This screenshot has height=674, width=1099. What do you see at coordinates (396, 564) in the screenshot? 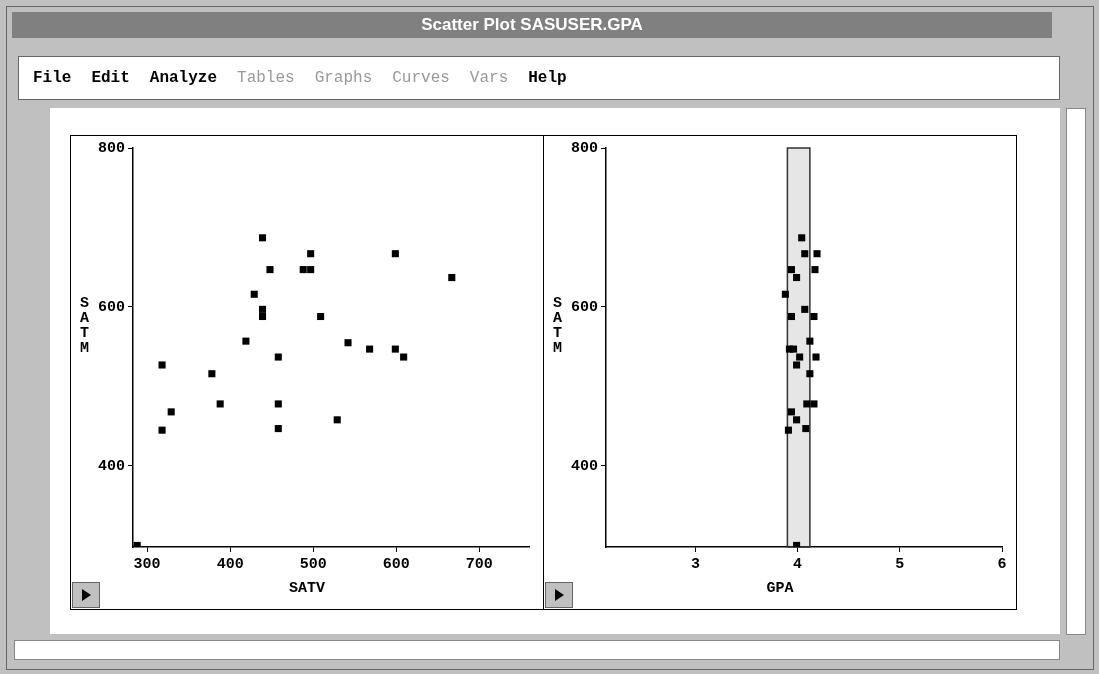
I see `x-tick-label: 600` at bounding box center [396, 564].